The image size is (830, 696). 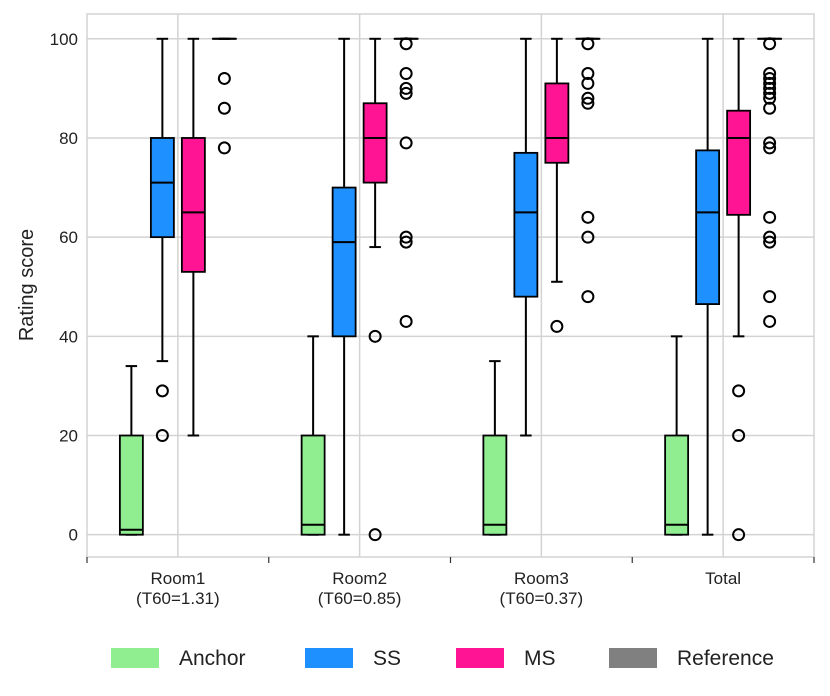 What do you see at coordinates (178, 598) in the screenshot?
I see `x-tick-sublabel: (T60=1.31)` at bounding box center [178, 598].